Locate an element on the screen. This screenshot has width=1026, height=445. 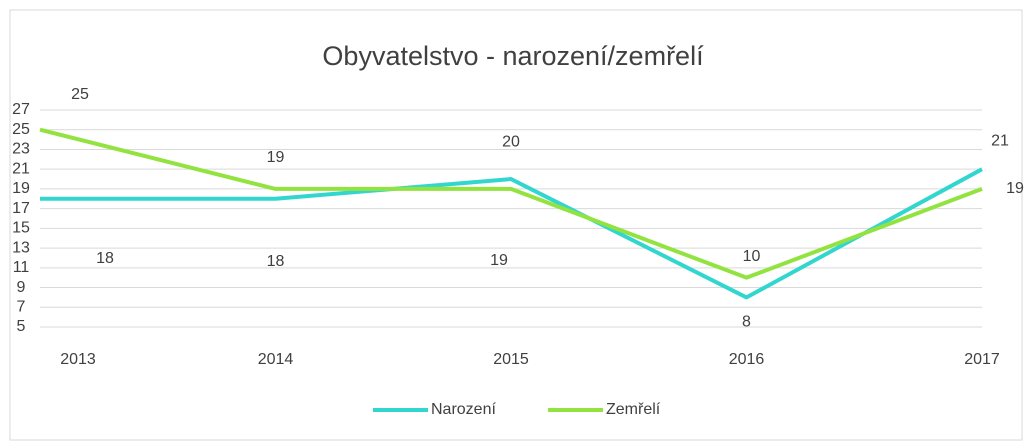
y-tick-label: 13 is located at coordinates (21, 247).